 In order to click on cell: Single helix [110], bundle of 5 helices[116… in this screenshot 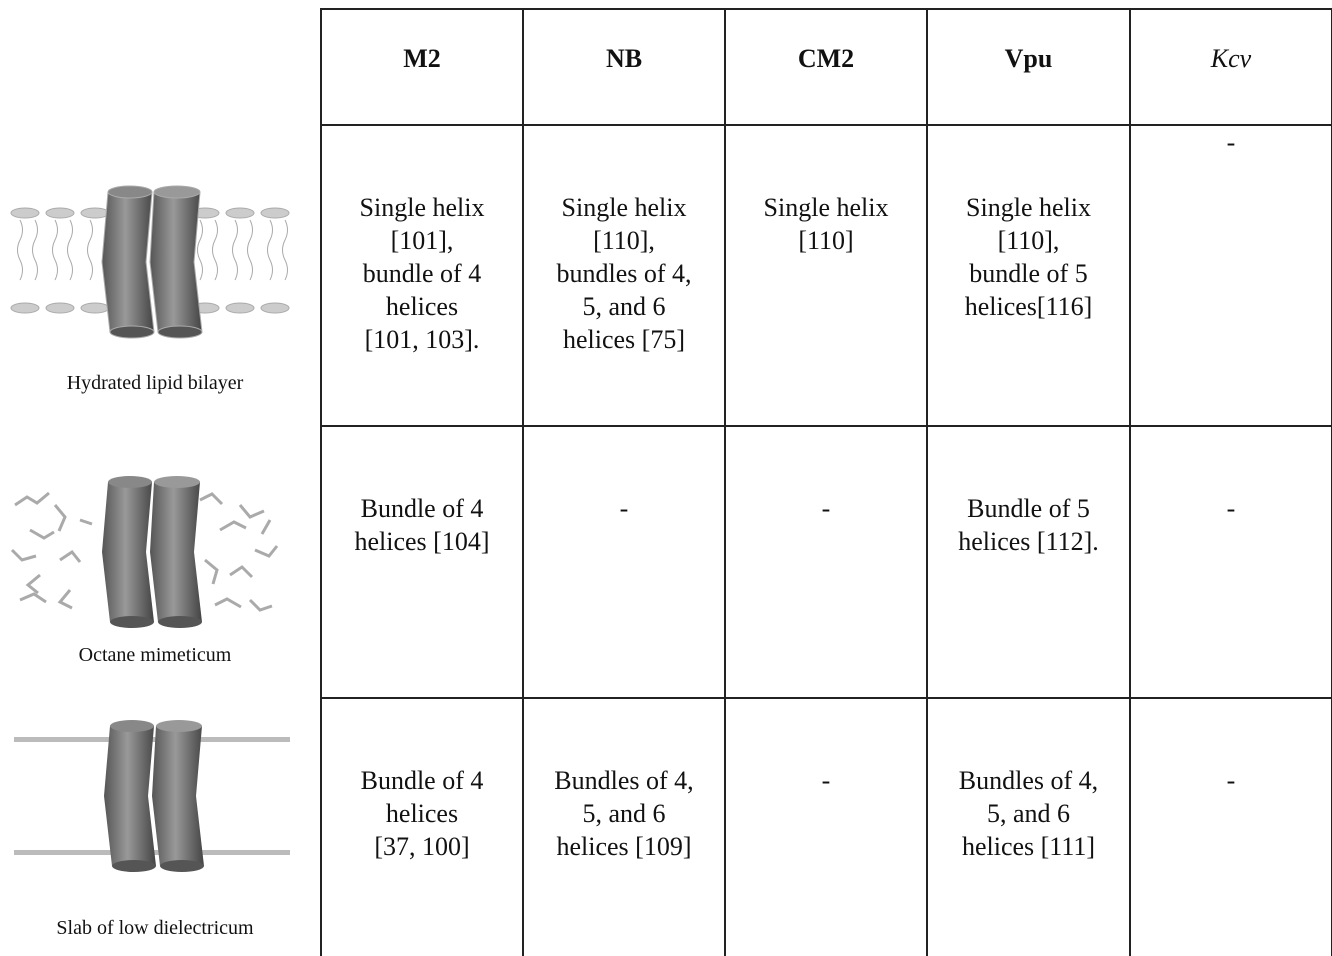, I will do `click(1028, 257)`.